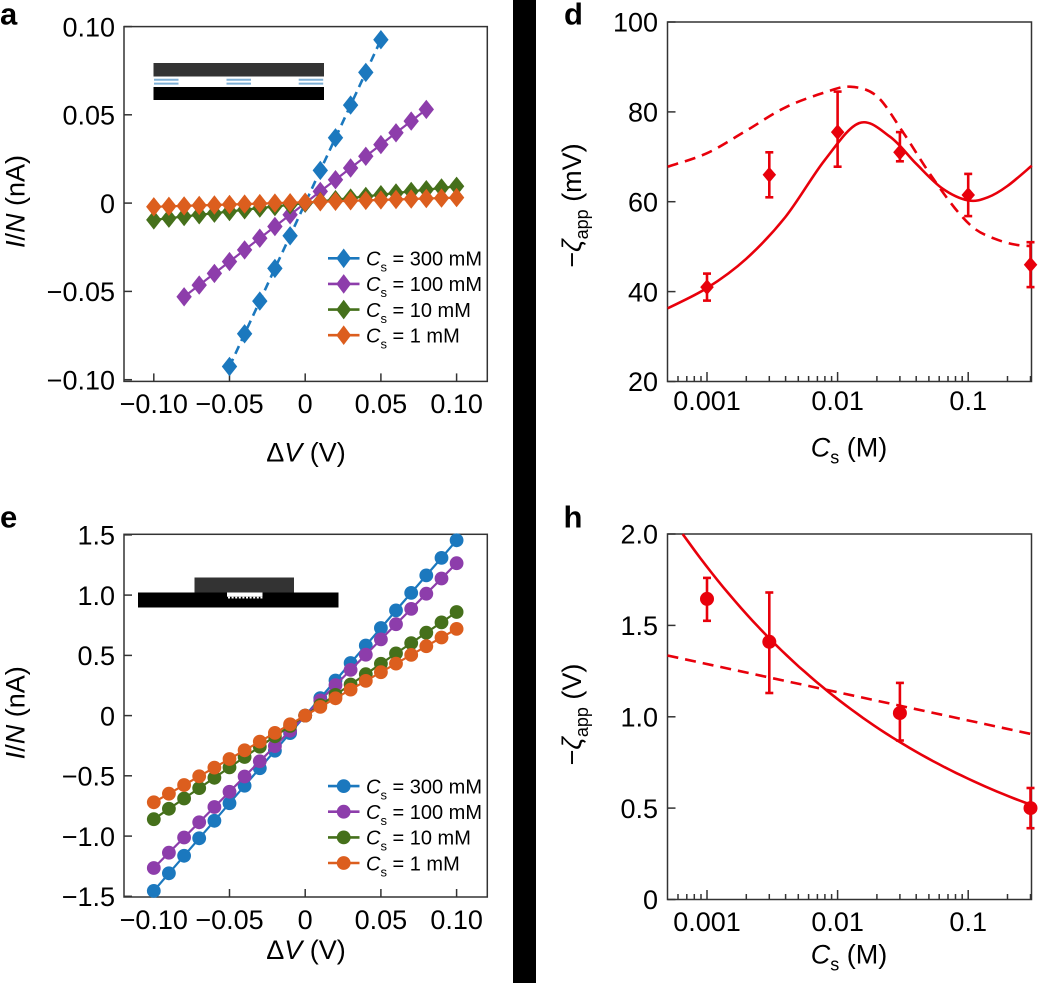 This screenshot has height=983, width=1039. I want to click on svg-text: 40, so click(643, 292).